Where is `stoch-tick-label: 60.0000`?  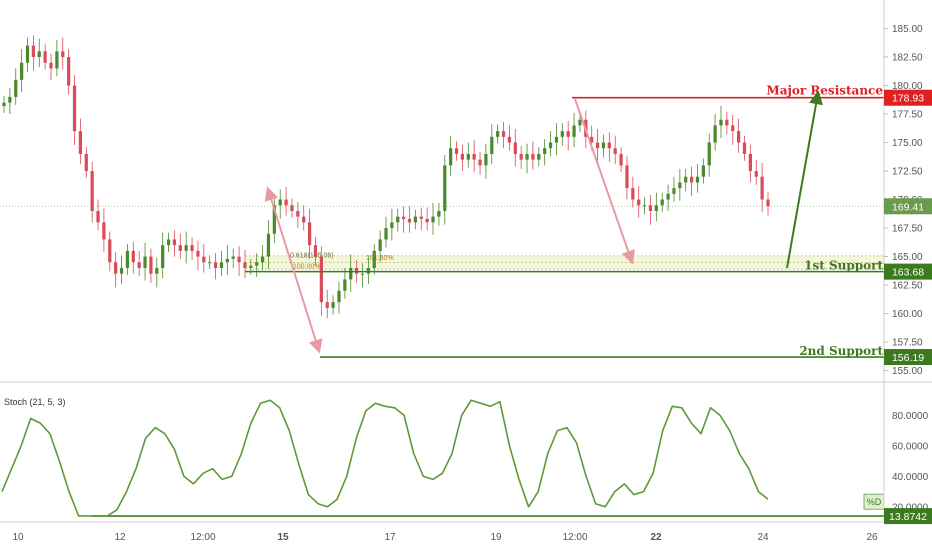
stoch-tick-label: 60.0000 is located at coordinates (910, 446).